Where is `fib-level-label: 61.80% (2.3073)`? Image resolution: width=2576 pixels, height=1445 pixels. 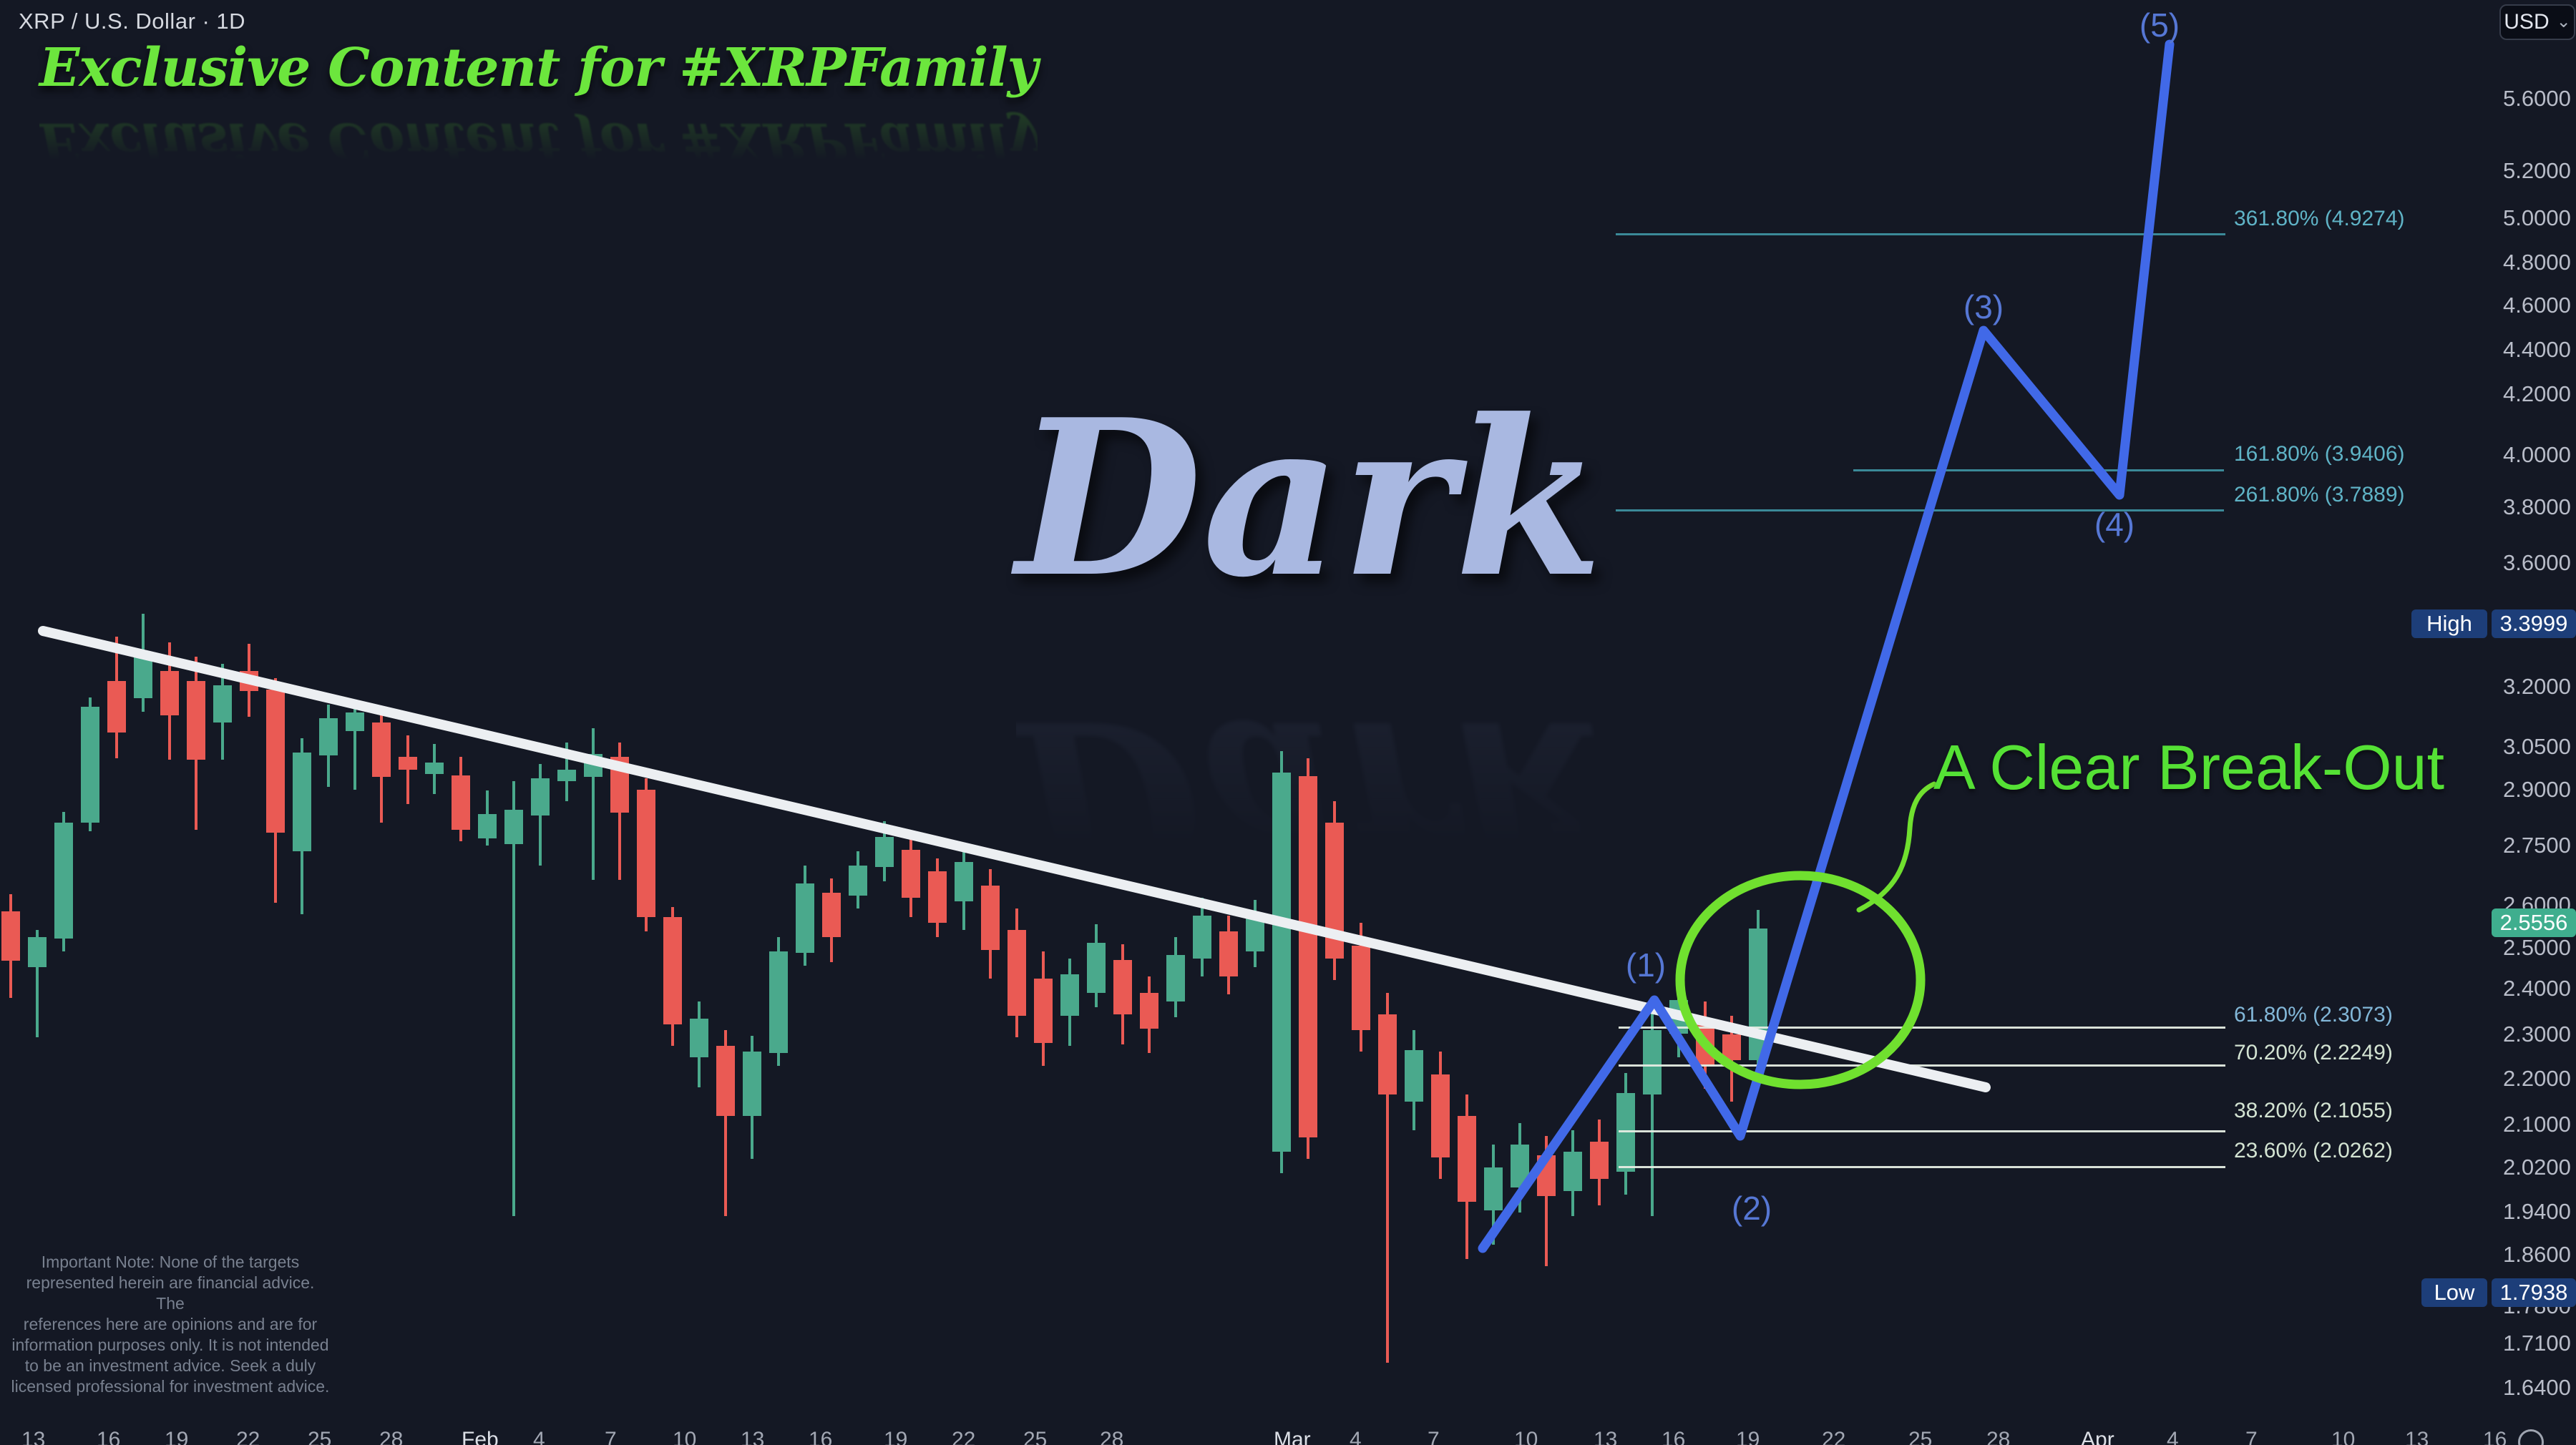
fib-level-label: 61.80% (2.3073) is located at coordinates (2313, 1015).